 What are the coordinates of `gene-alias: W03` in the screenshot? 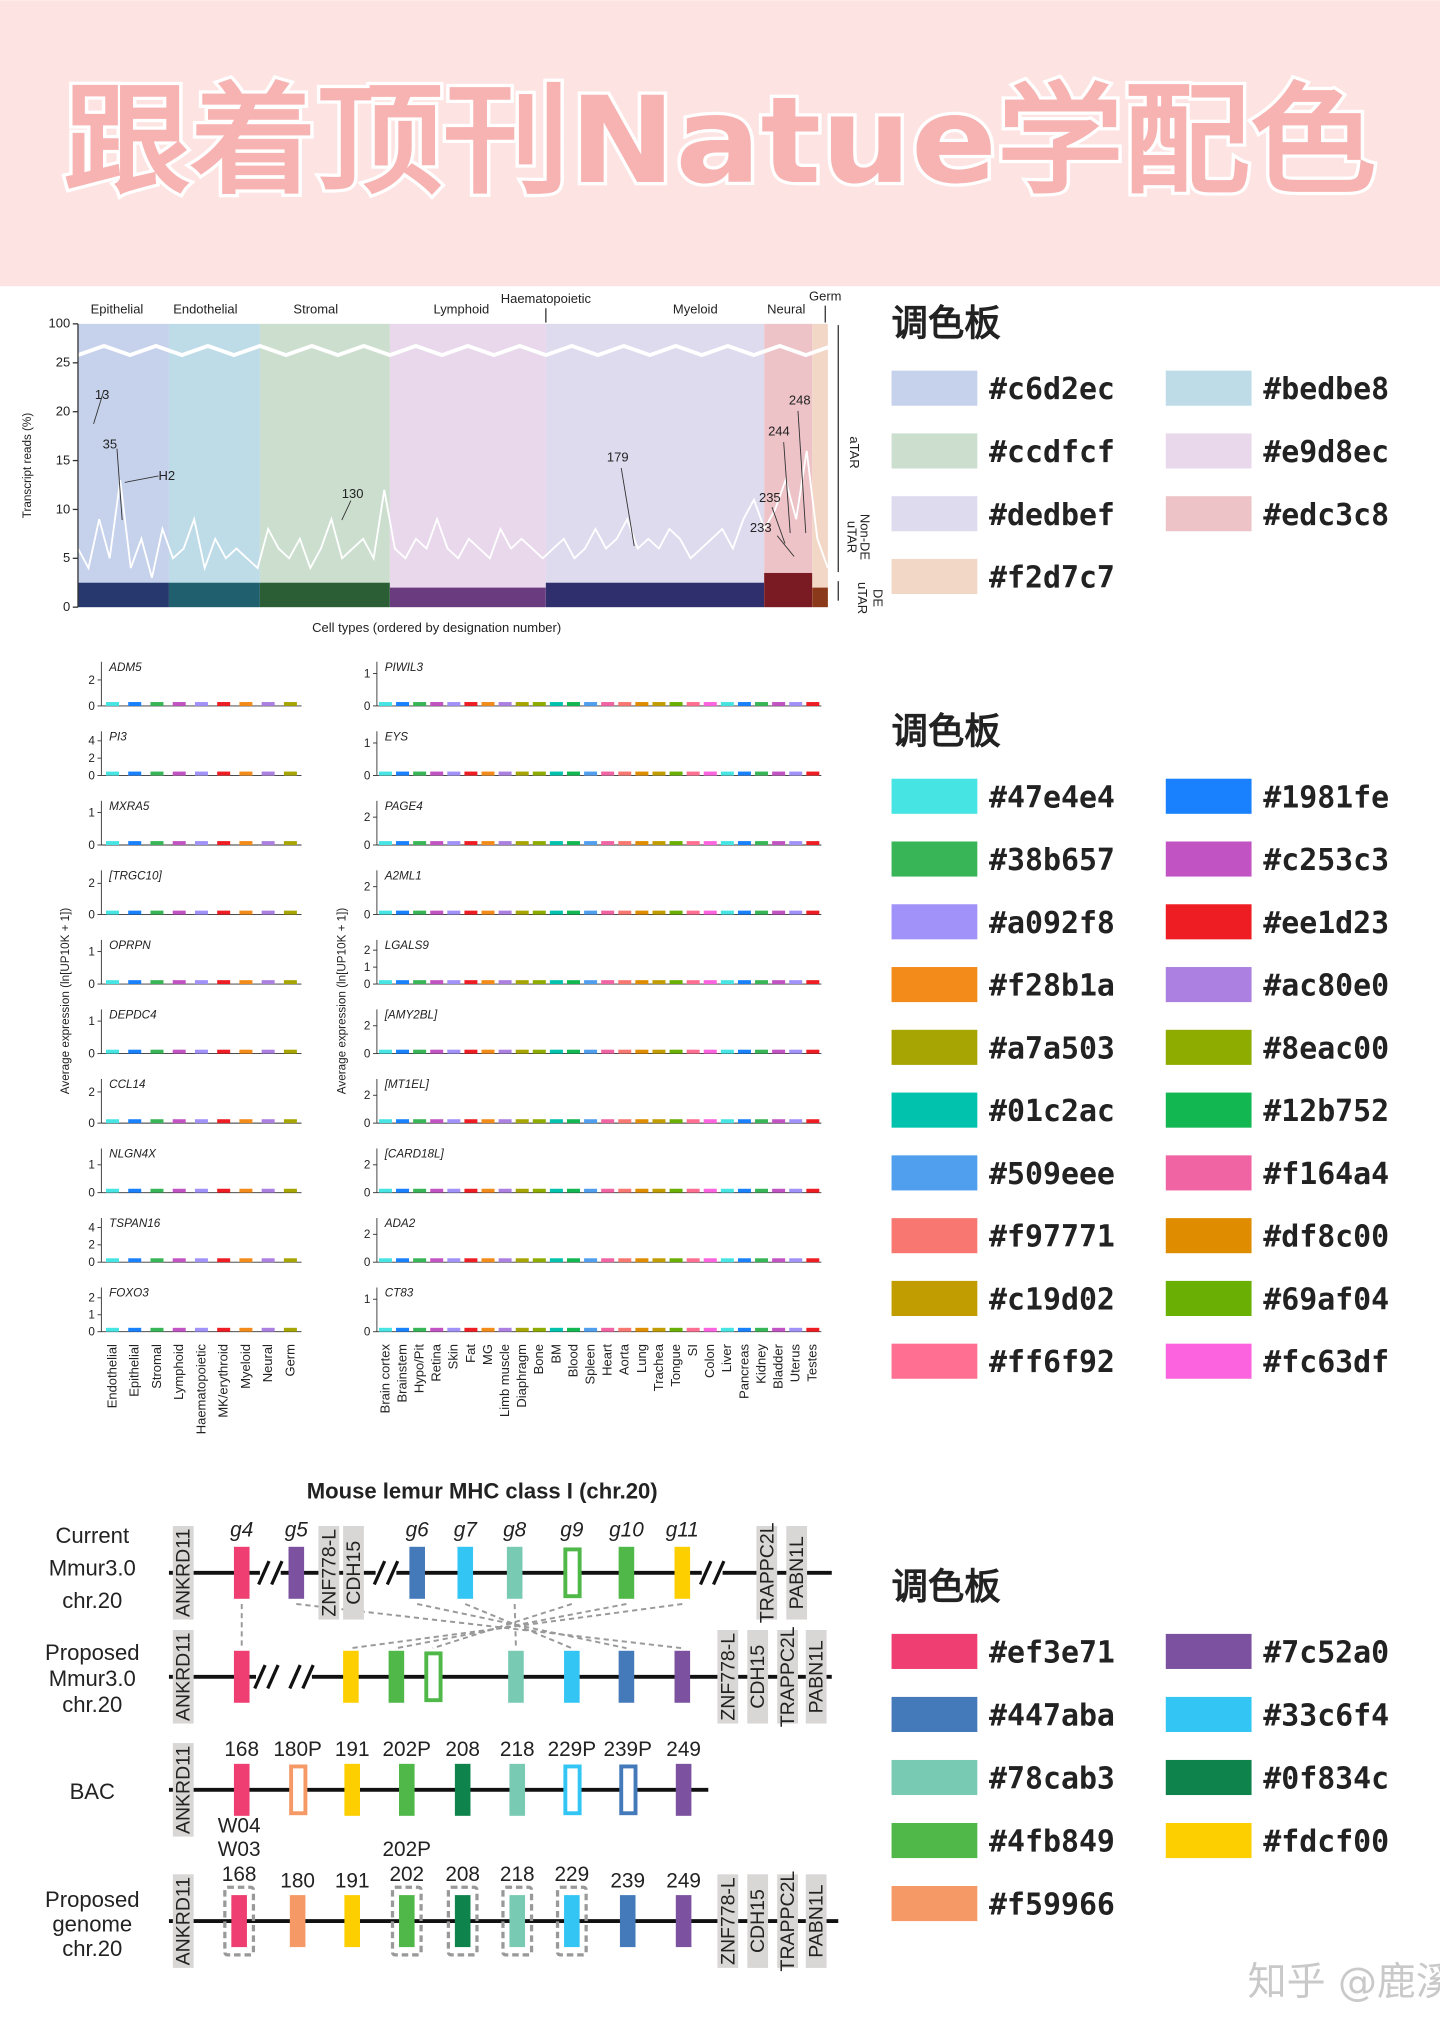 It's located at (239, 1849).